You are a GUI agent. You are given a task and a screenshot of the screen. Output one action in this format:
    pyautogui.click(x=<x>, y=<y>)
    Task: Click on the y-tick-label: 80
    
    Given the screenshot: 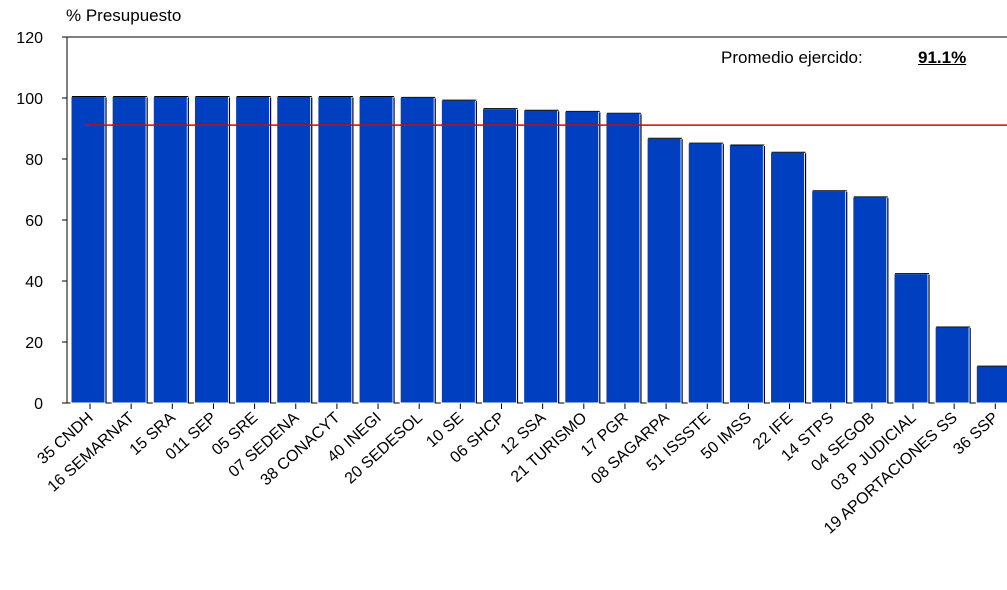 What is the action you would take?
    pyautogui.click(x=34, y=160)
    